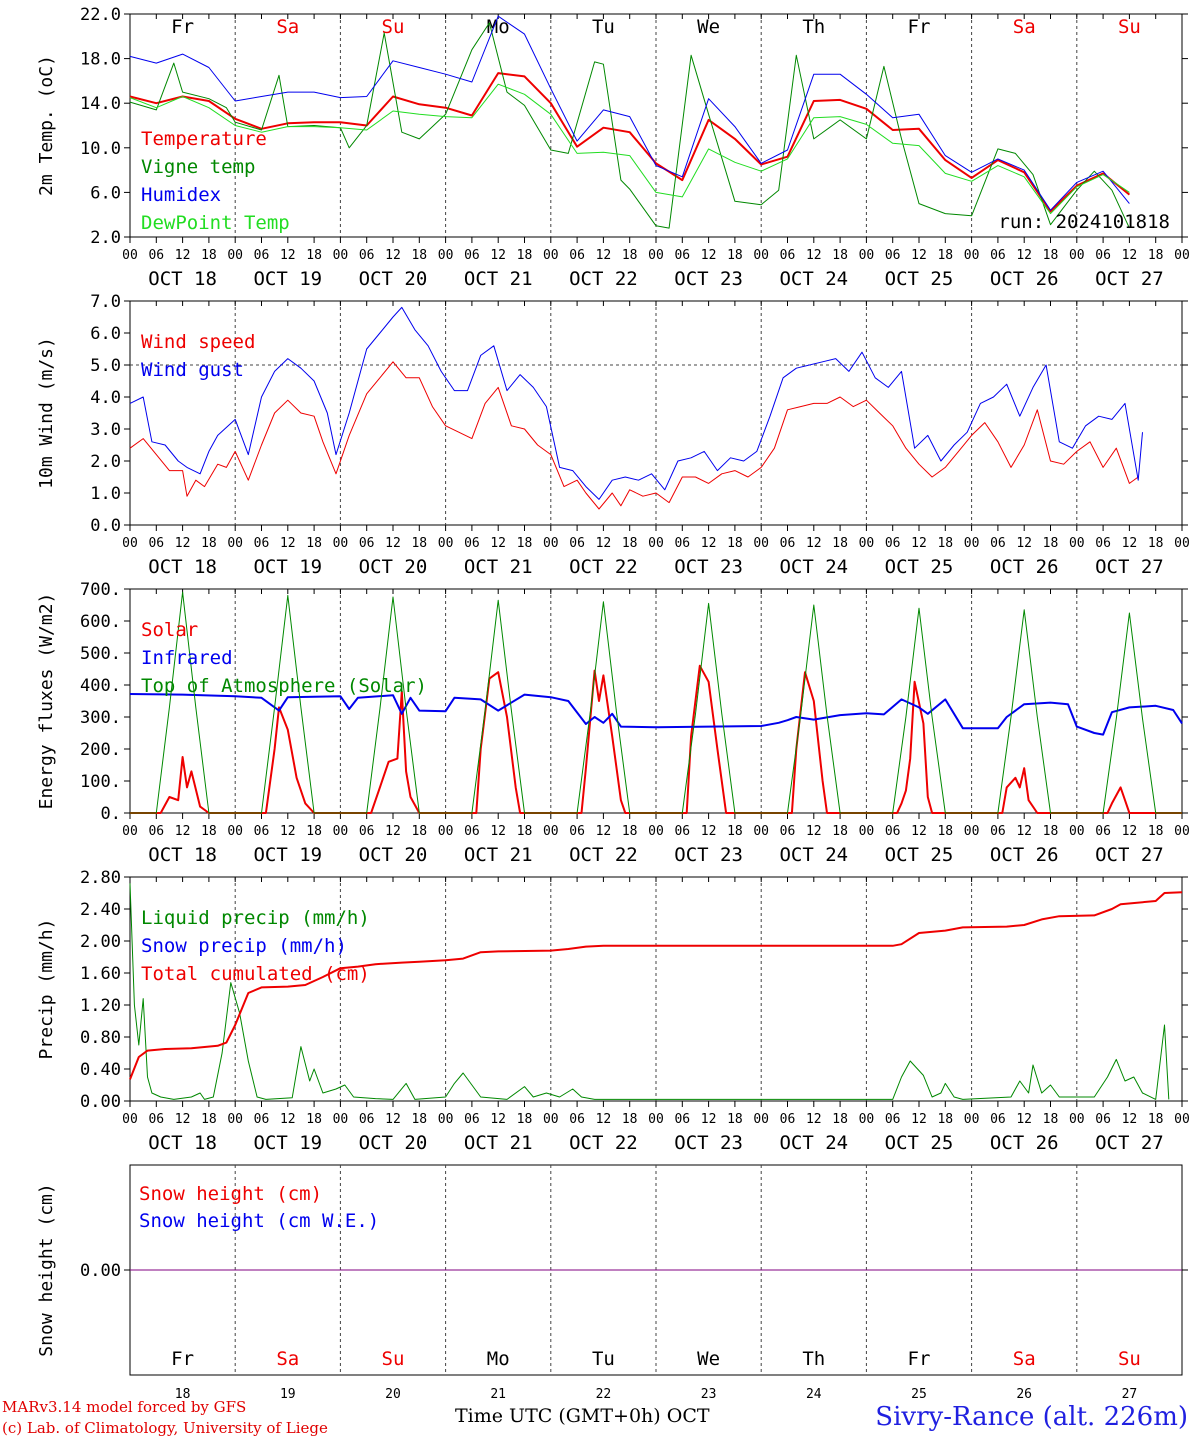  I want to click on day-name: Su, so click(1129, 27).